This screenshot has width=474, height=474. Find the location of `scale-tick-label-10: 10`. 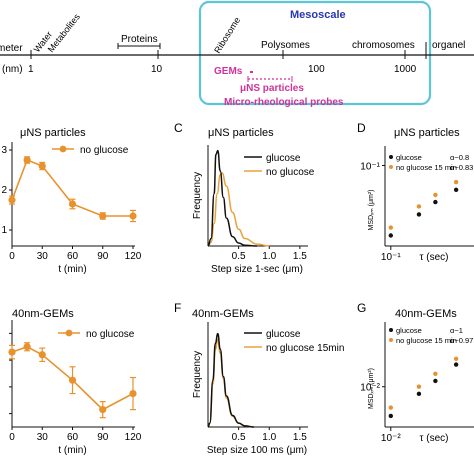

scale-tick-label-10: 10 is located at coordinates (157, 69).